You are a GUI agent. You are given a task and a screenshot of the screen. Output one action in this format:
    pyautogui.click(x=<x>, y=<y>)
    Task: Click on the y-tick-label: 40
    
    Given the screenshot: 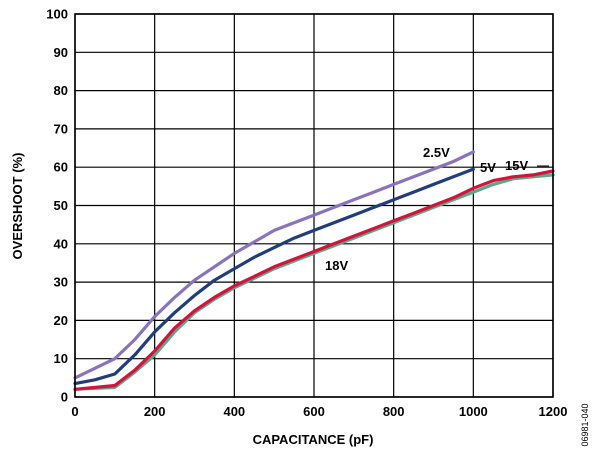 What is the action you would take?
    pyautogui.click(x=61, y=243)
    